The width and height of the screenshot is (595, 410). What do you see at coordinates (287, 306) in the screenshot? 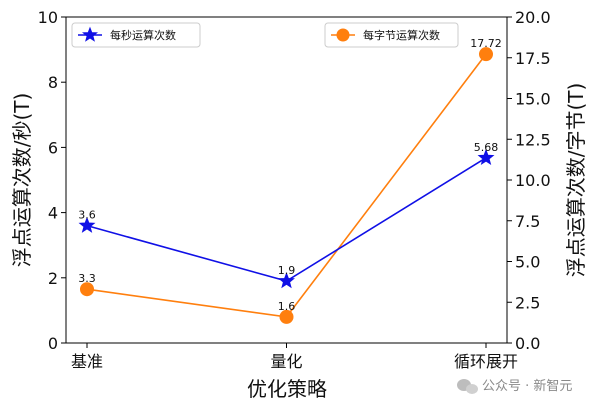
I see `data-label: 1.6` at bounding box center [287, 306].